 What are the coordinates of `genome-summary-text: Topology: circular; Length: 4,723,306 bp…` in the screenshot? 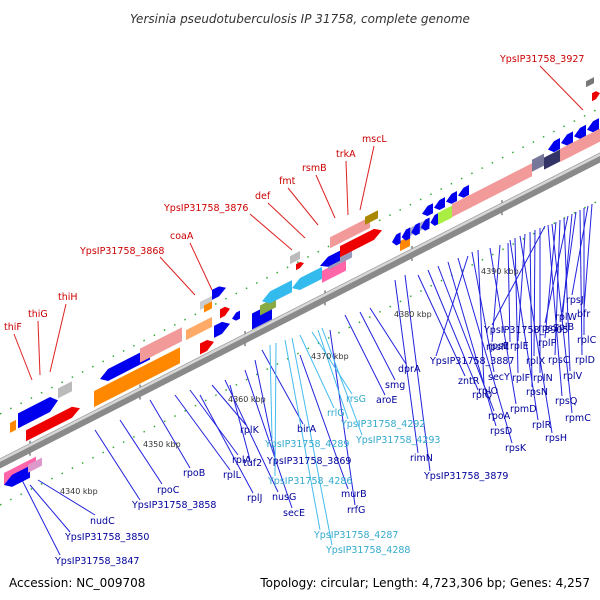 It's located at (424, 583).